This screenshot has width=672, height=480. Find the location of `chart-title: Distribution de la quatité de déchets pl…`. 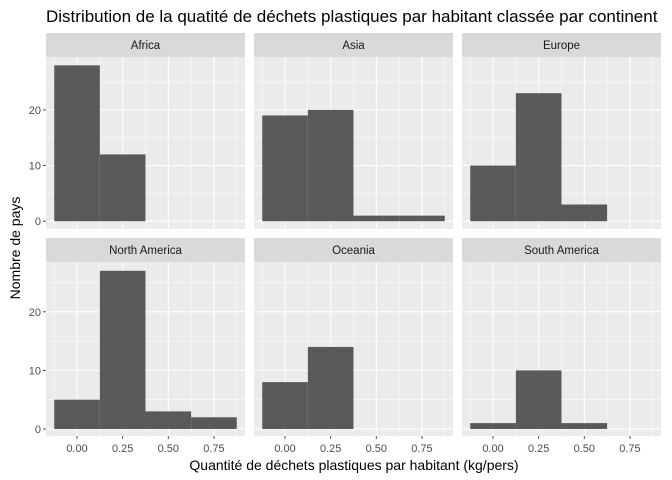

chart-title: Distribution de la quatité de déchets pl… is located at coordinates (352, 16).